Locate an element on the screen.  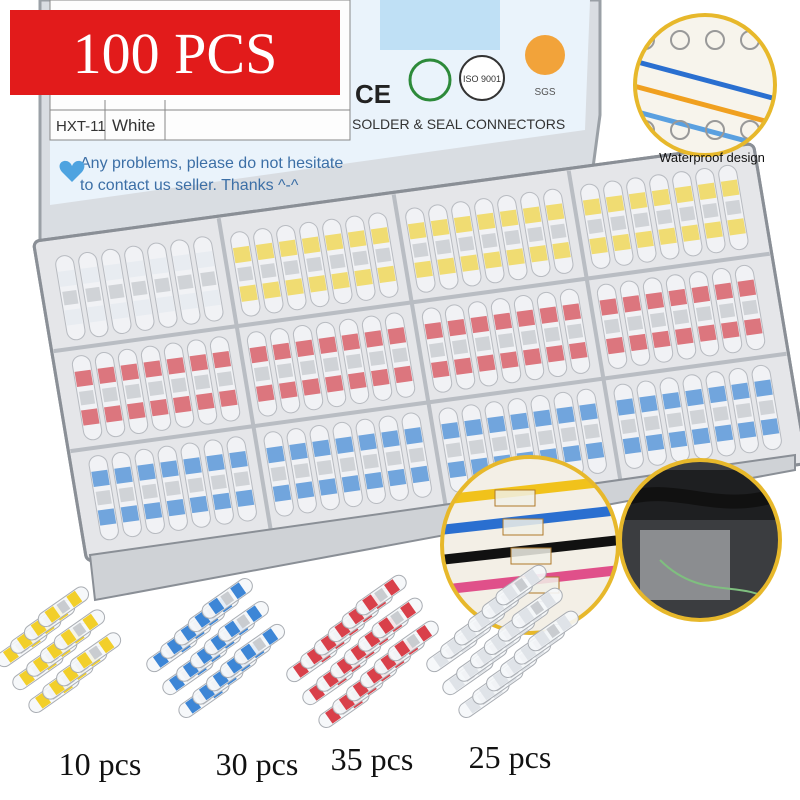
divider is located at coordinates (420, 352).